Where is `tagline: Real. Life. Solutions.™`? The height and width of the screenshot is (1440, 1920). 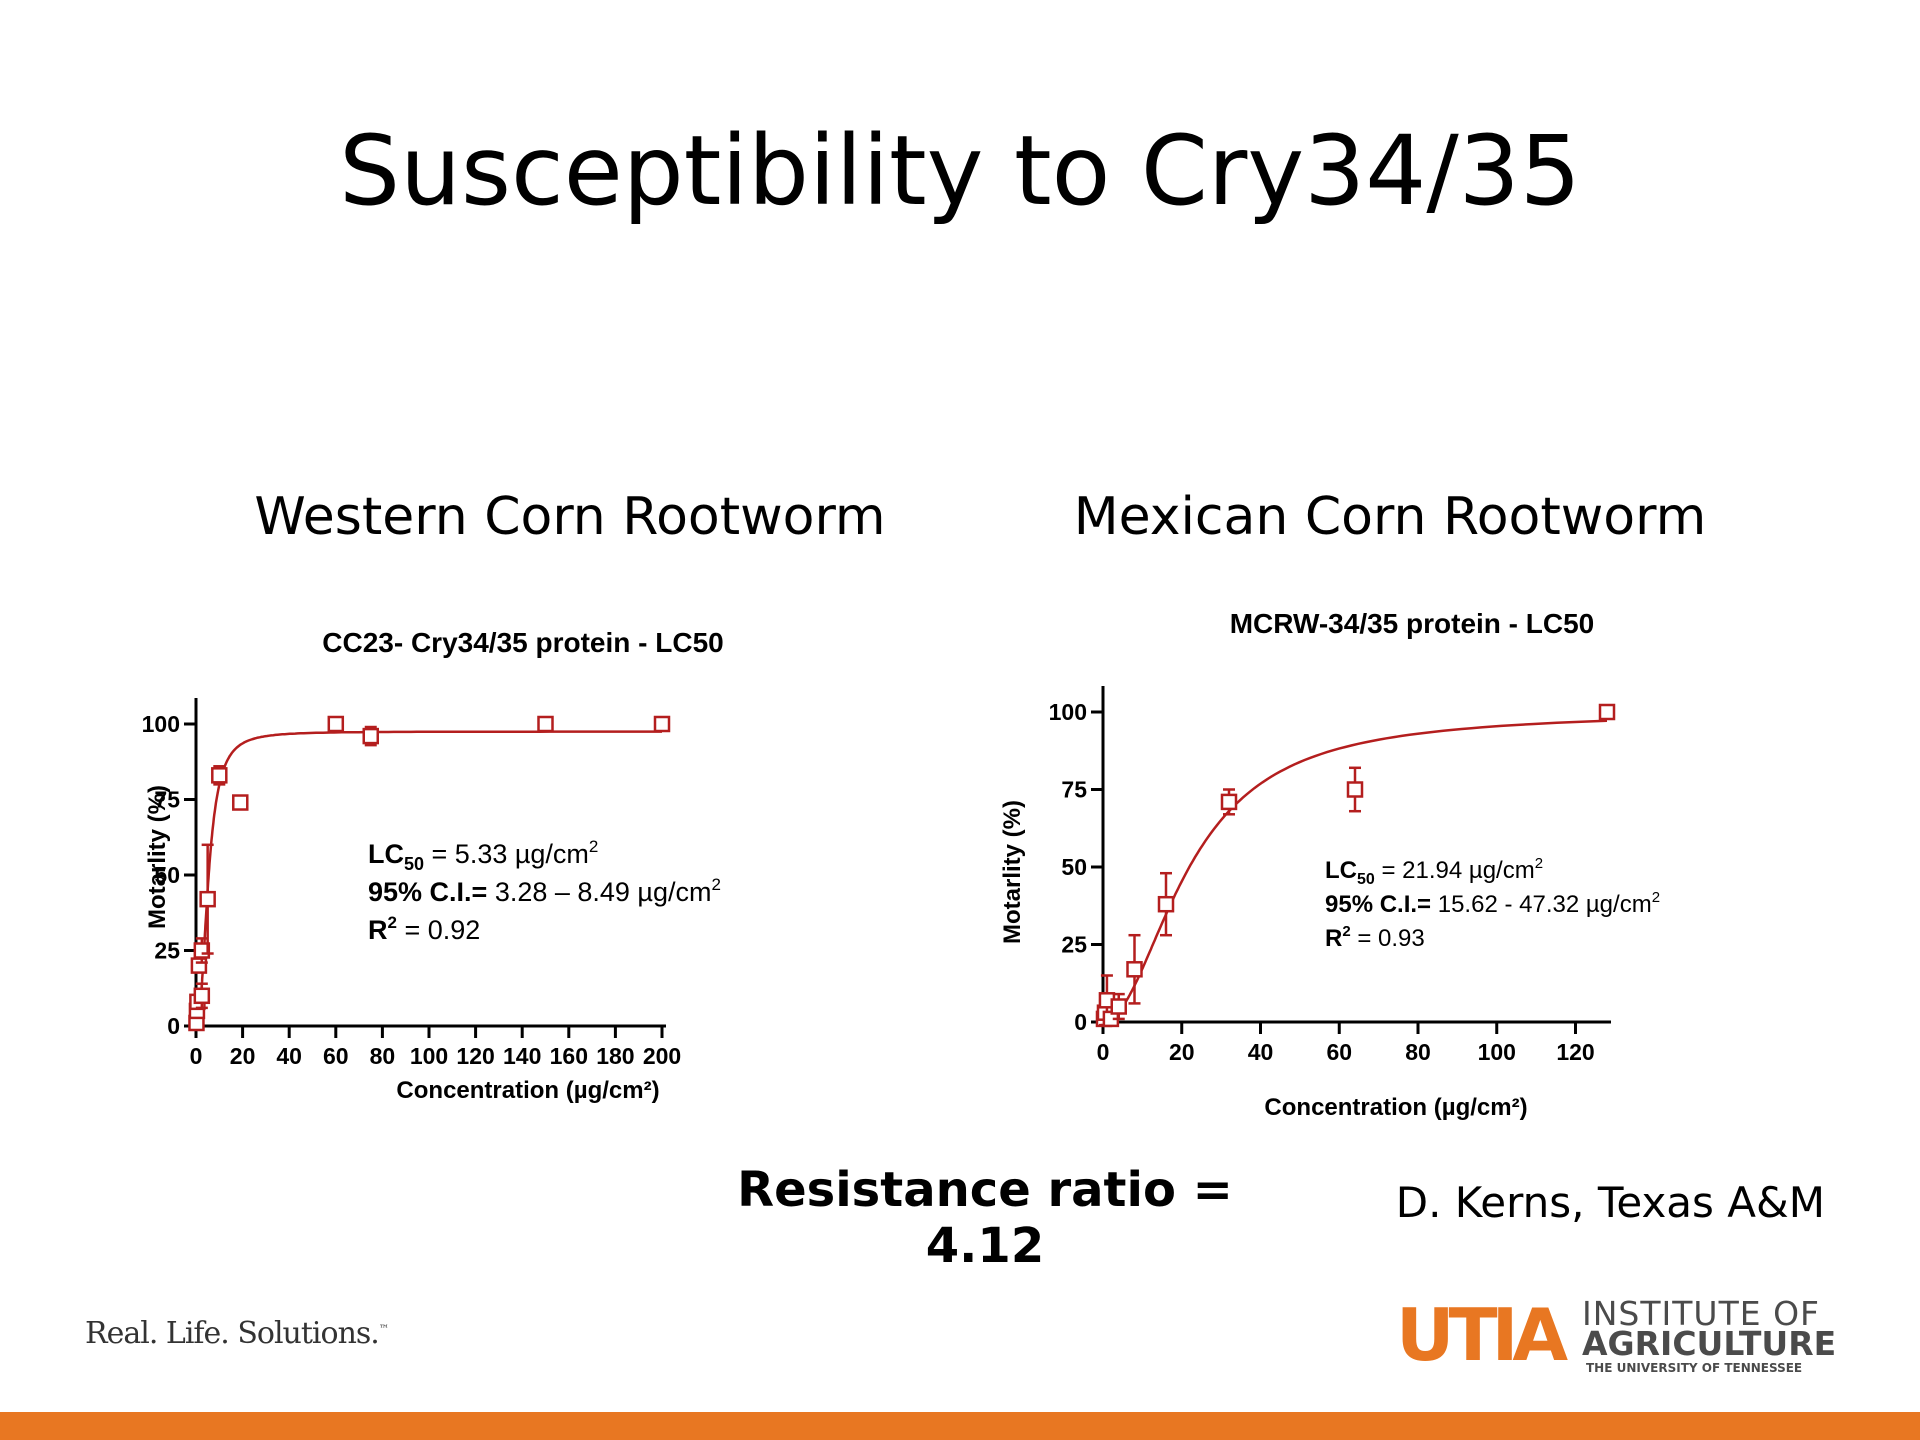 tagline: Real. Life. Solutions.™ is located at coordinates (237, 1333).